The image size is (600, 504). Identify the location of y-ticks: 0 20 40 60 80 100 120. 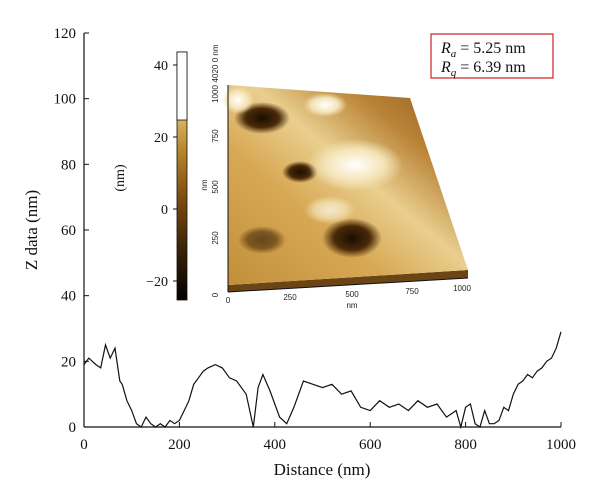
(71, 231).